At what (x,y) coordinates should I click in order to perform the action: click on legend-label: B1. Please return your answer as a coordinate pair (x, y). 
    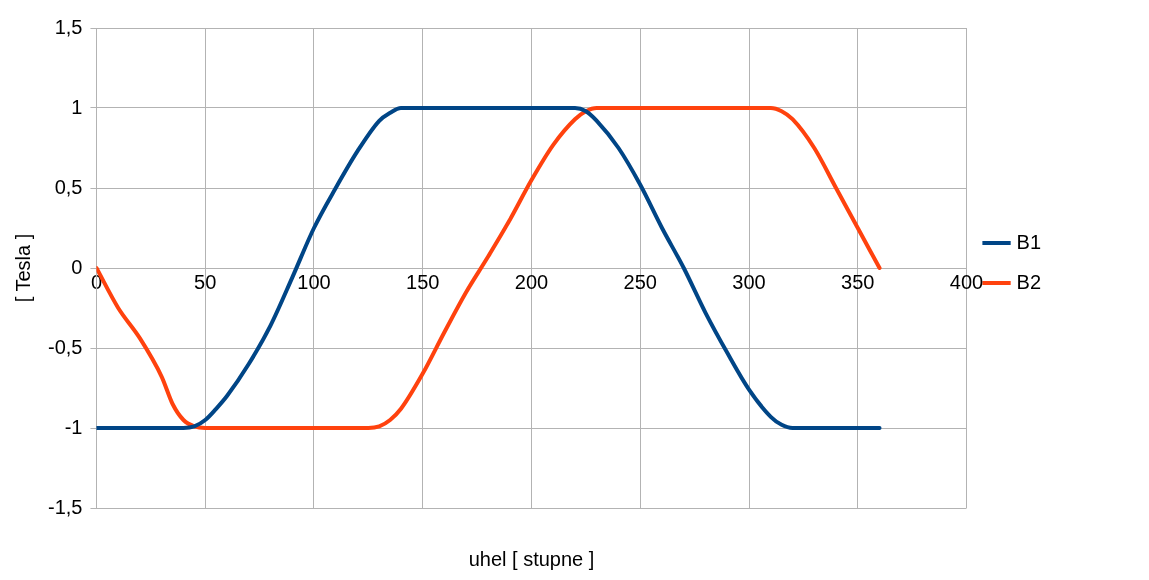
    Looking at the image, I should click on (1029, 241).